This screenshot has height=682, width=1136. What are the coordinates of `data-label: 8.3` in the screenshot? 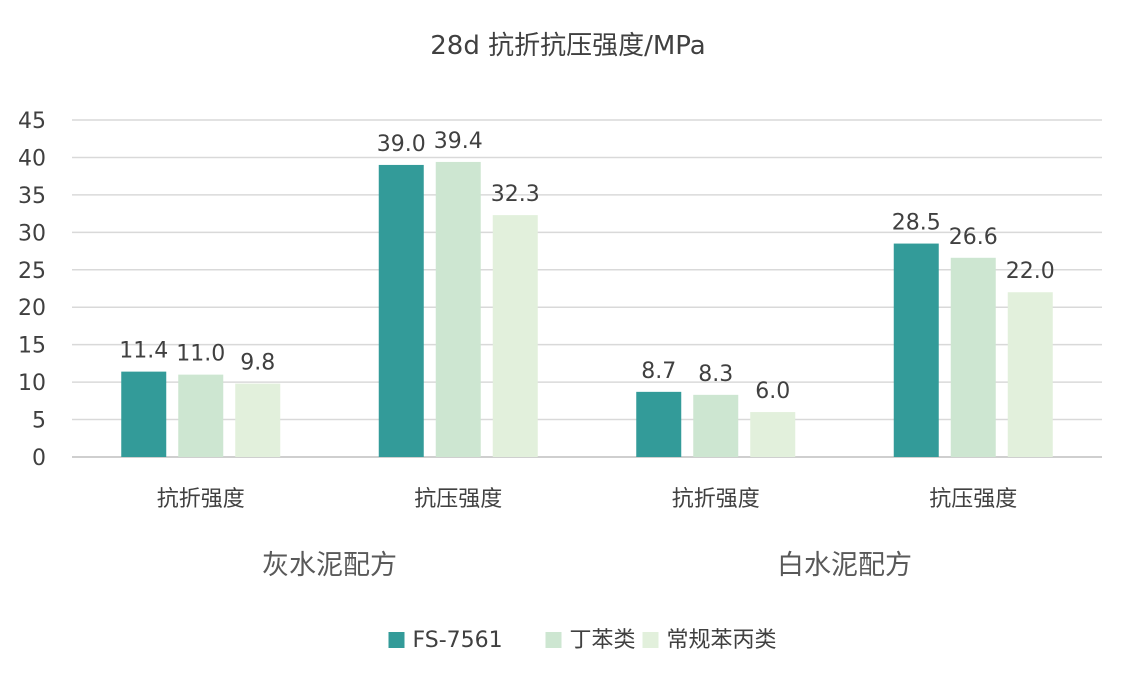 It's located at (715, 374).